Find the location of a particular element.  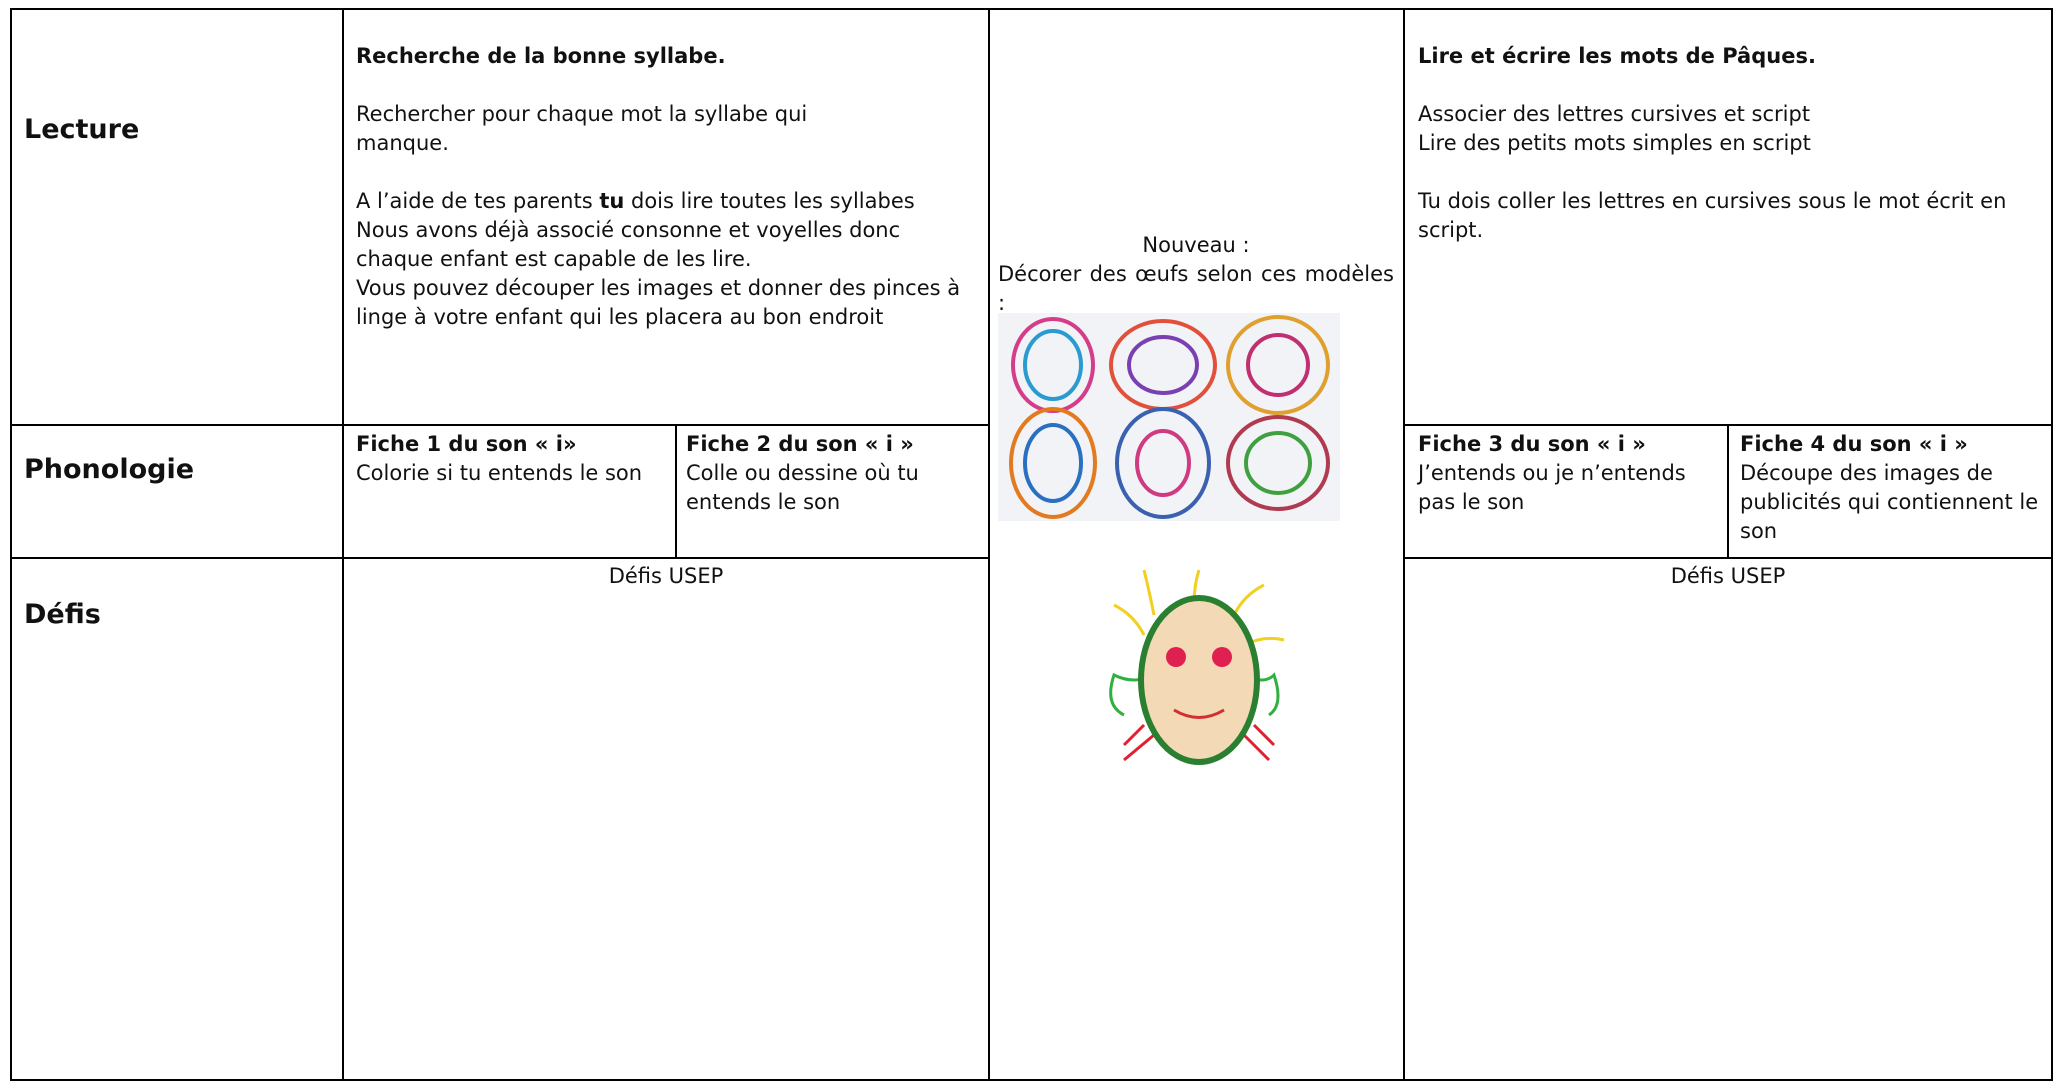

defis-right: Défis USEP is located at coordinates (1728, 576).